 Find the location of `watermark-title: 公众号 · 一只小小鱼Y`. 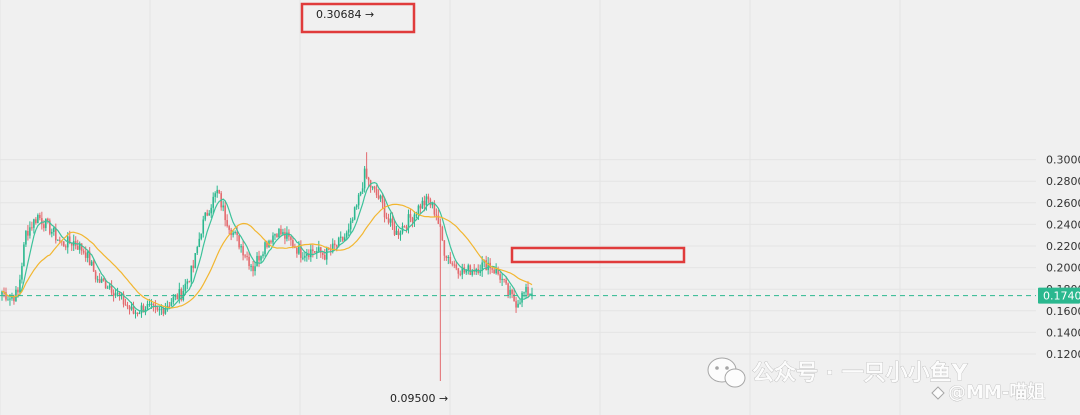

watermark-title: 公众号 · 一只小小鱼Y is located at coordinates (860, 373).